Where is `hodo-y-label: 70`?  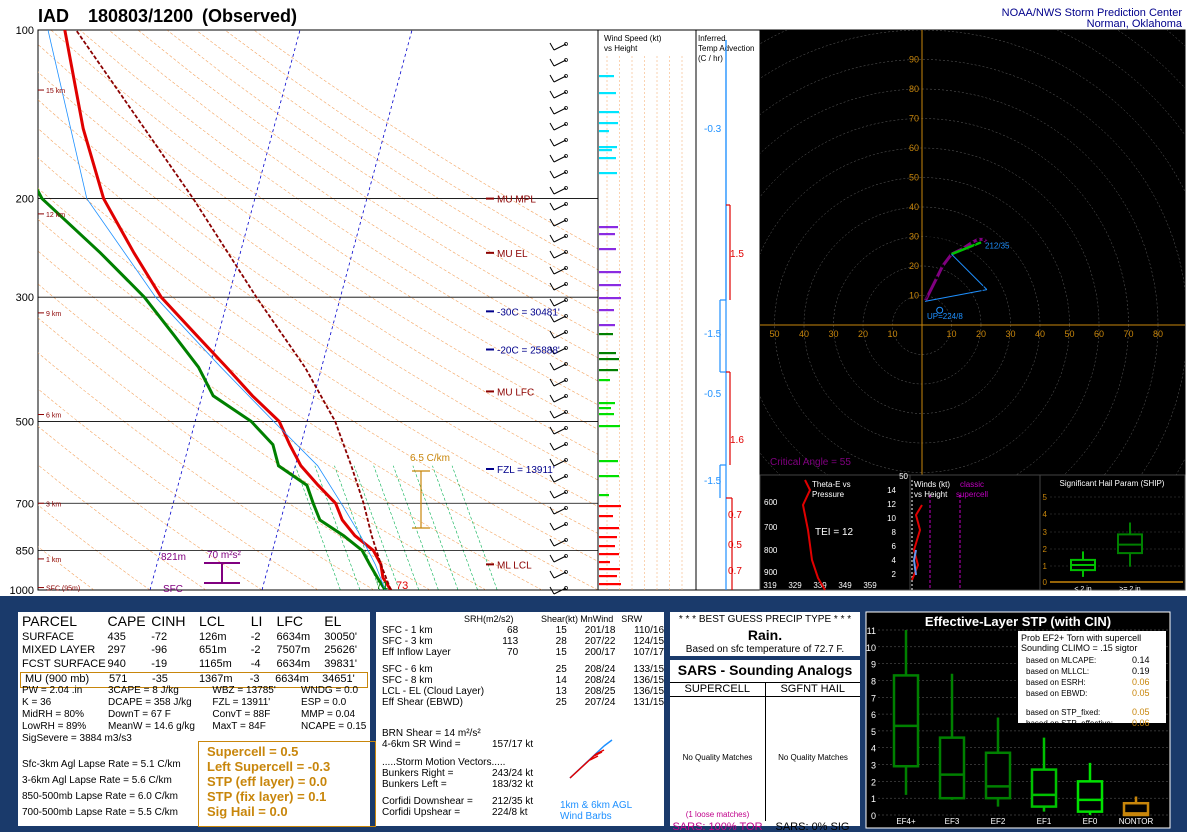 hodo-y-label: 70 is located at coordinates (914, 119).